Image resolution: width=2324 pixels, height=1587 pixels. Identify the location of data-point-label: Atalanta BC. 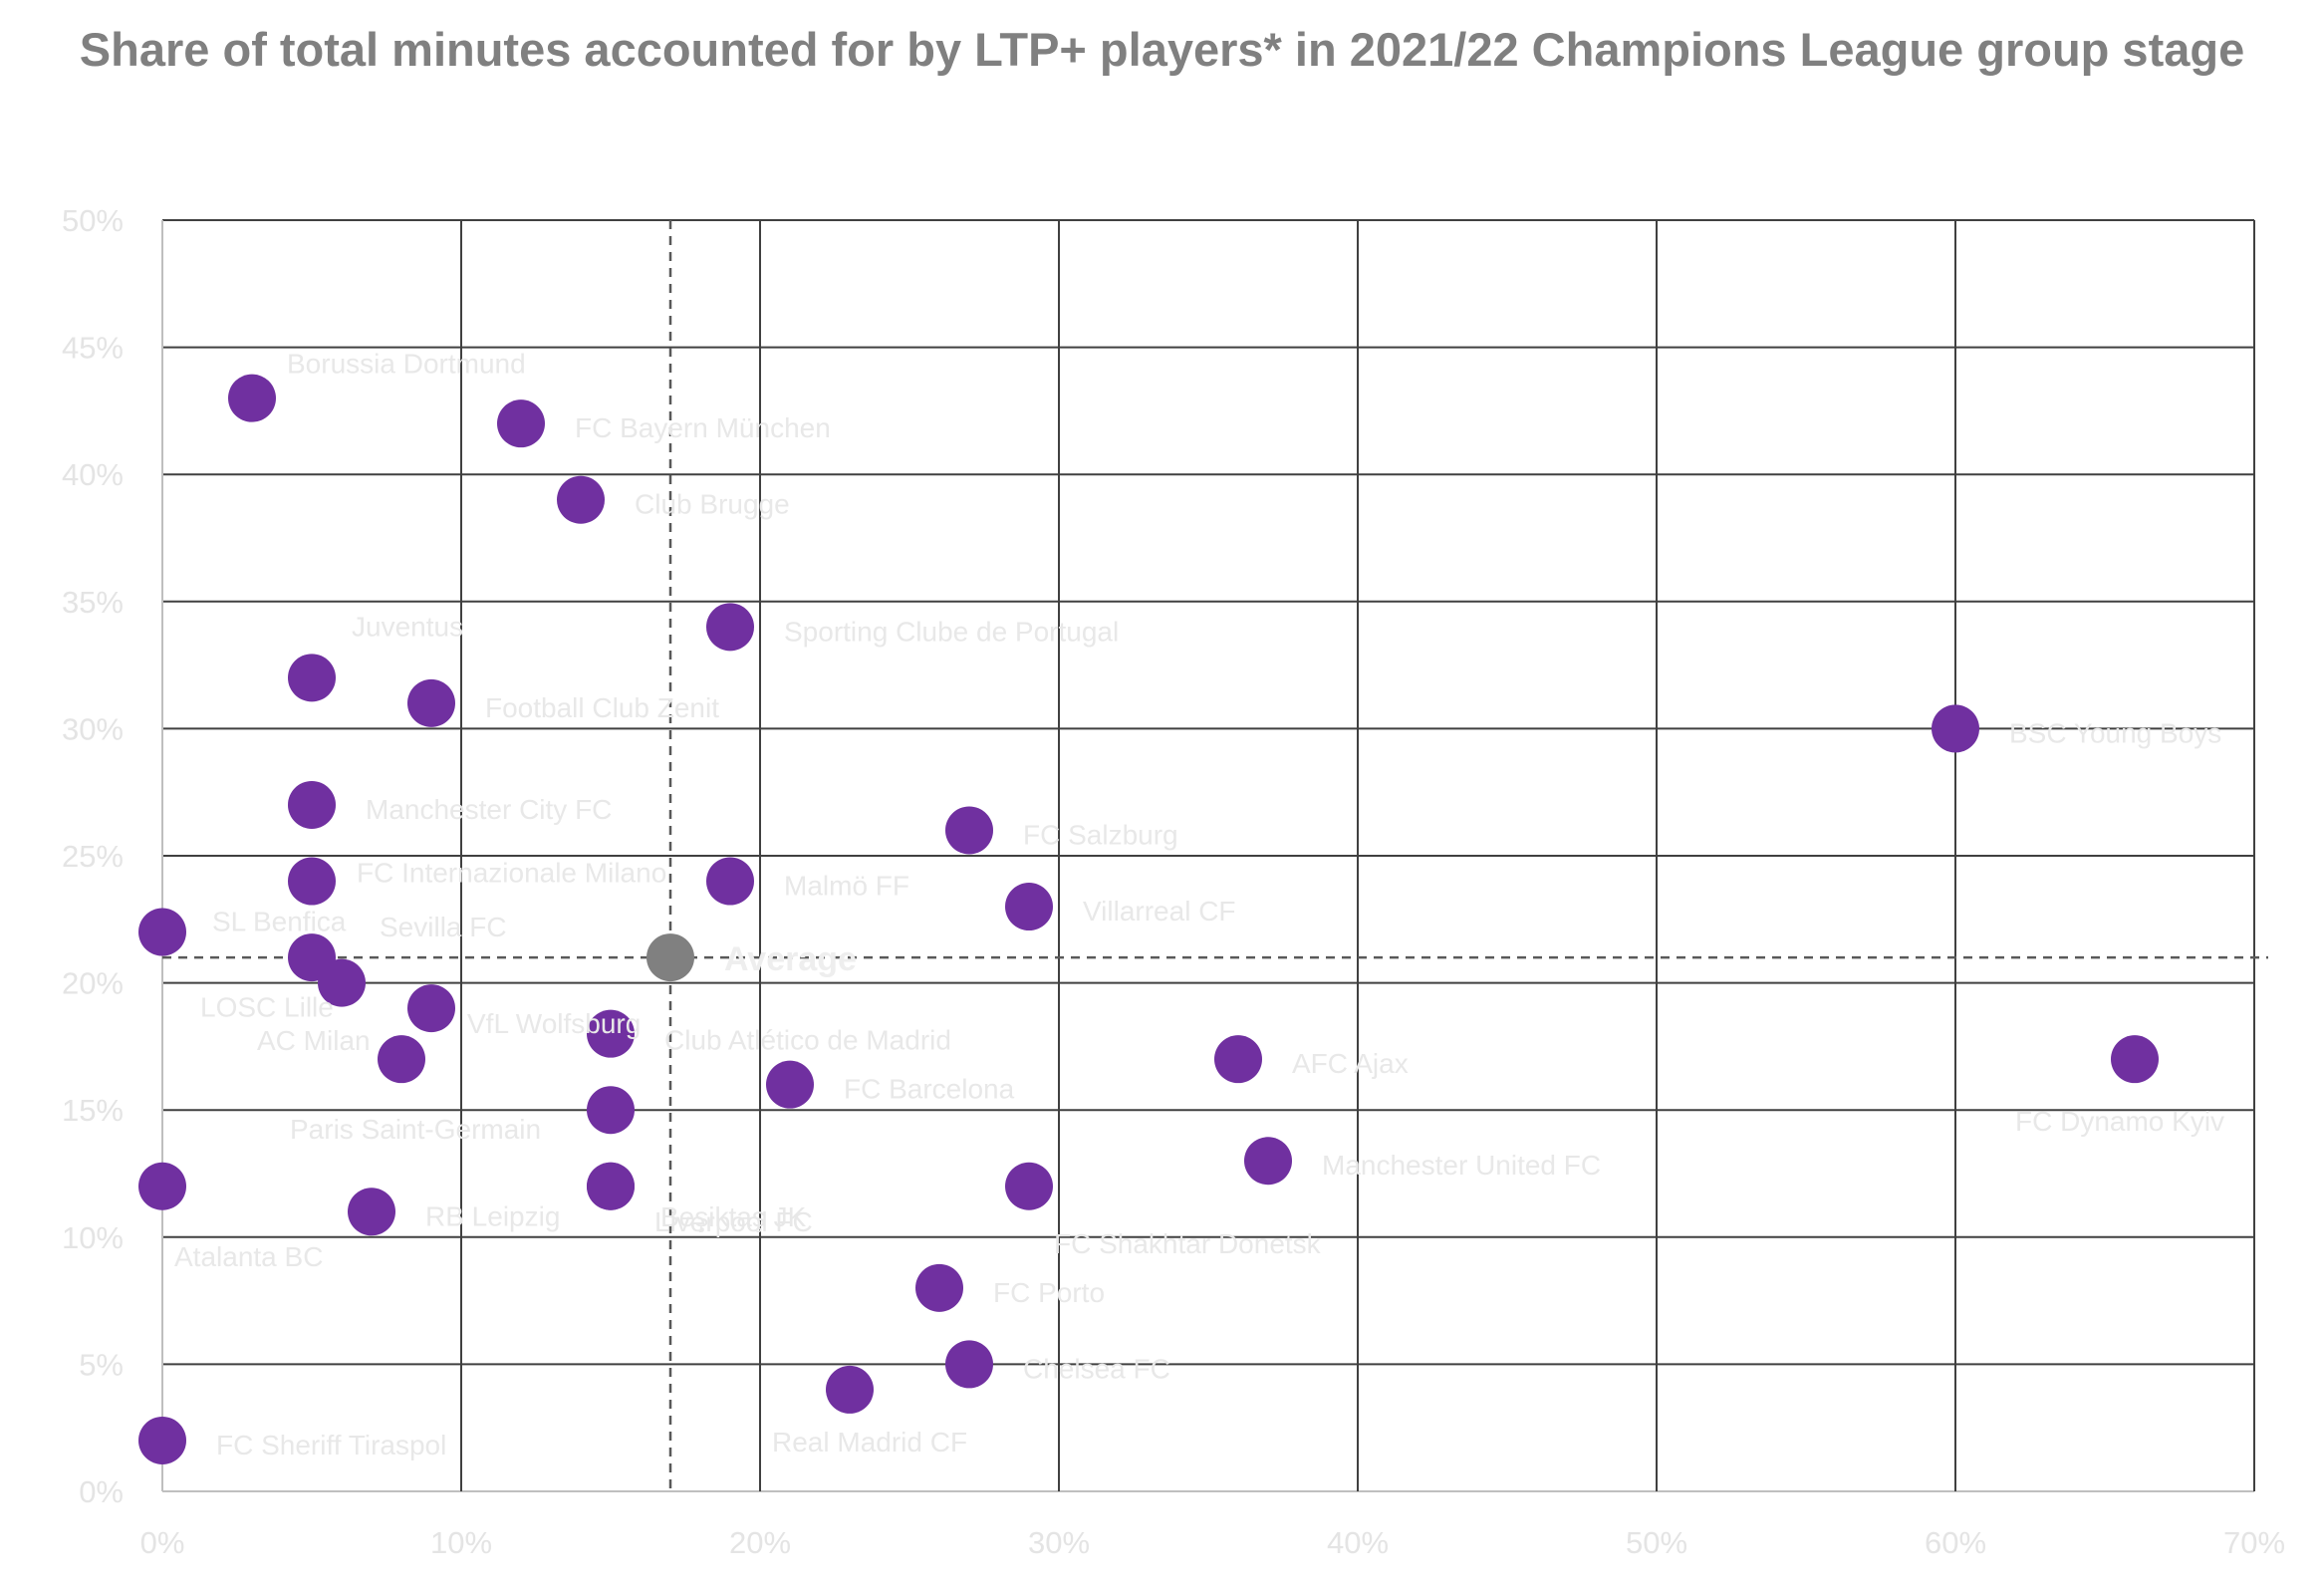
(249, 1256).